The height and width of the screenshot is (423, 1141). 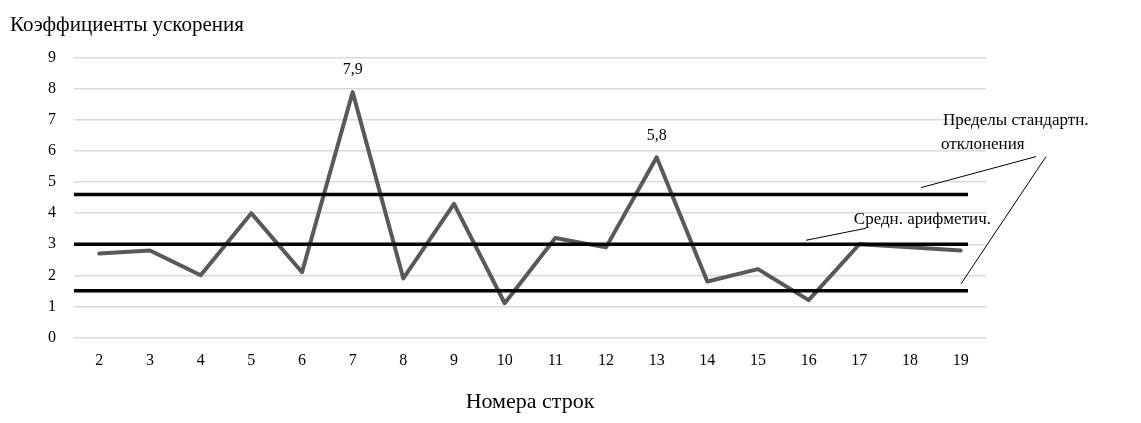 I want to click on x-tick-label: 3, so click(x=150, y=360).